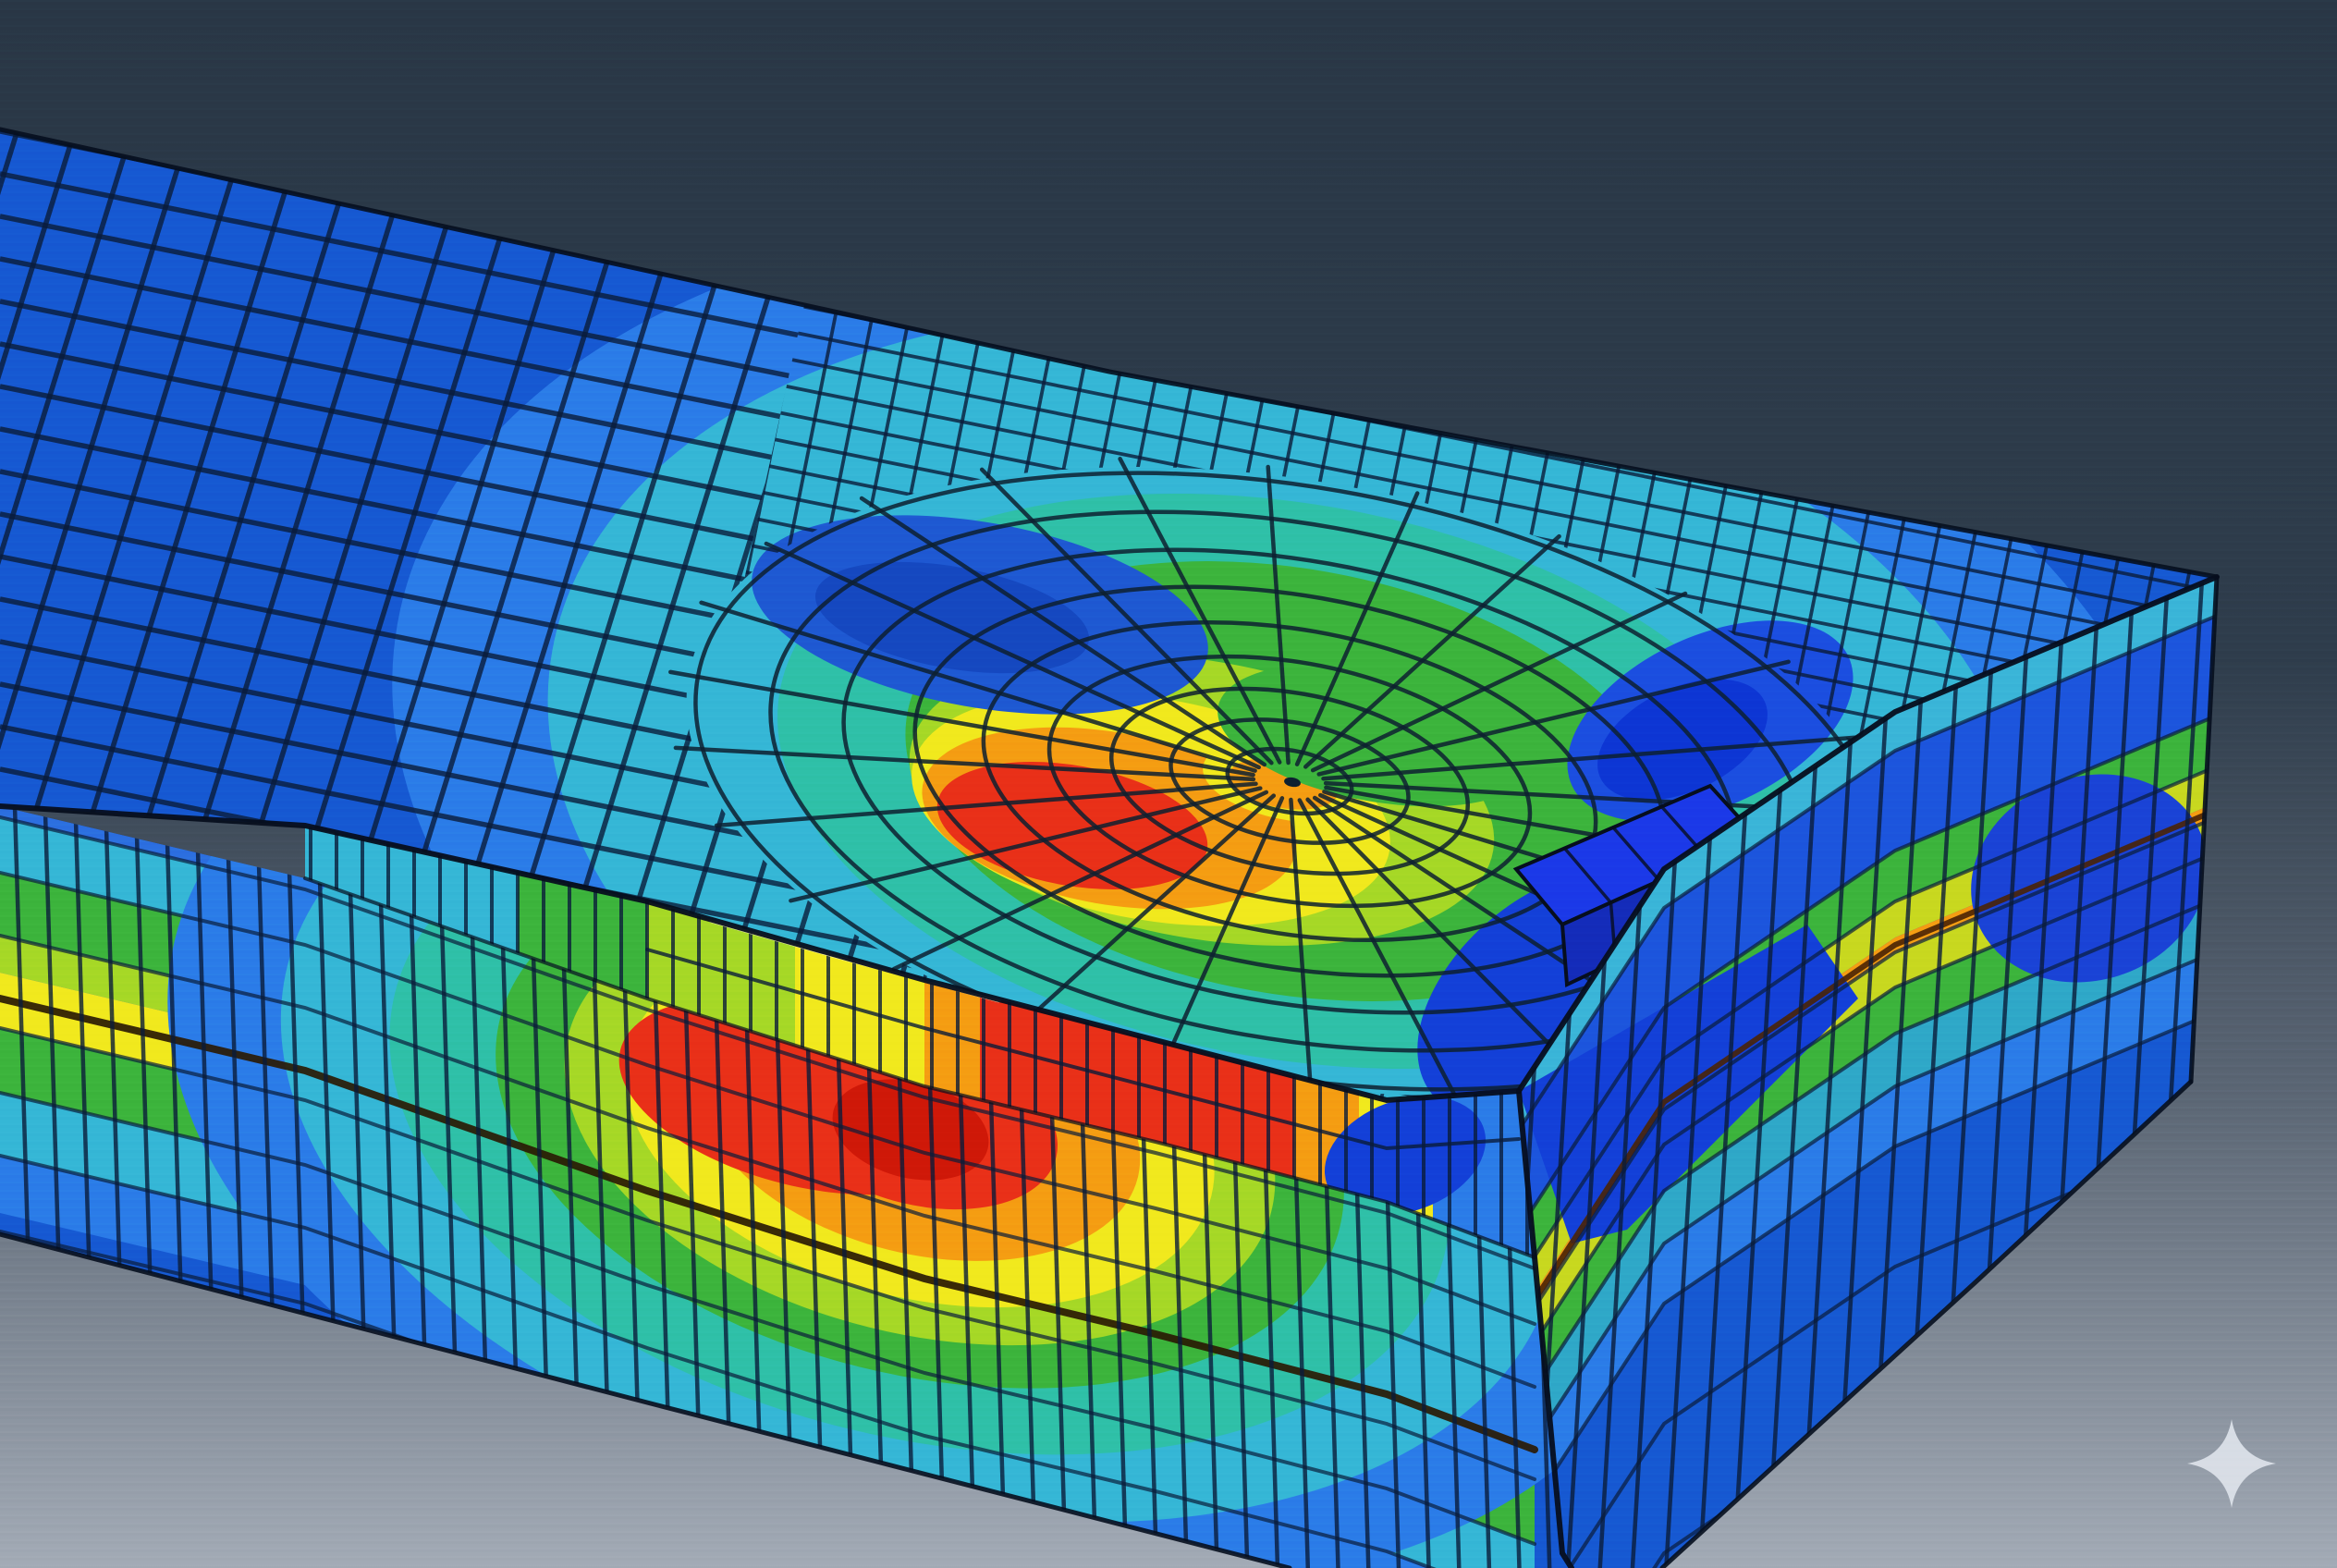  What do you see at coordinates (920, 1041) in the screenshot?
I see `deformed-step-band` at bounding box center [920, 1041].